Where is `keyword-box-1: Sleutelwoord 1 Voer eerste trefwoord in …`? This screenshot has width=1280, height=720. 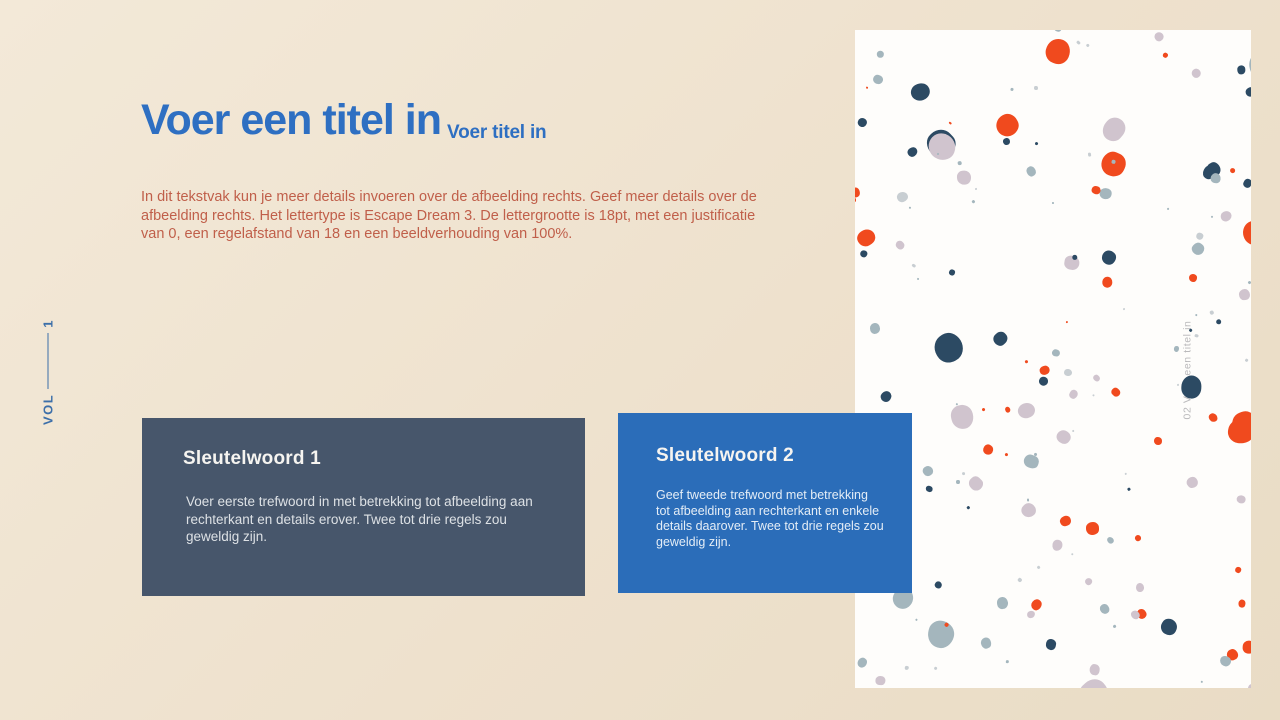
keyword-box-1: Sleutelwoord 1 Voer eerste trefwoord in … is located at coordinates (363, 507).